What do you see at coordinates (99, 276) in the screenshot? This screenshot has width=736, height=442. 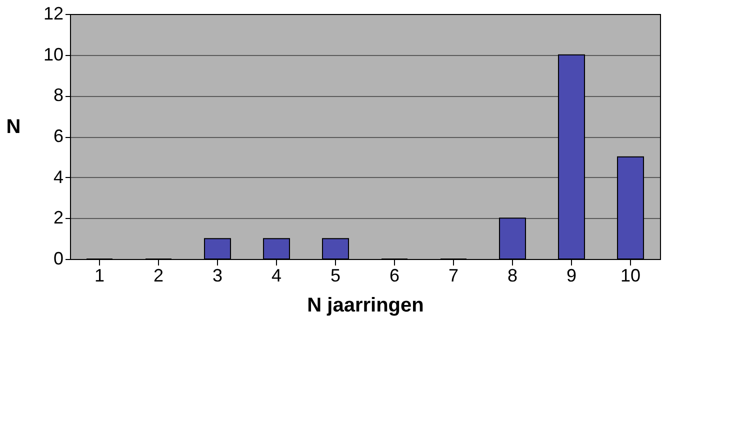 I see `x-tick-label: 1` at bounding box center [99, 276].